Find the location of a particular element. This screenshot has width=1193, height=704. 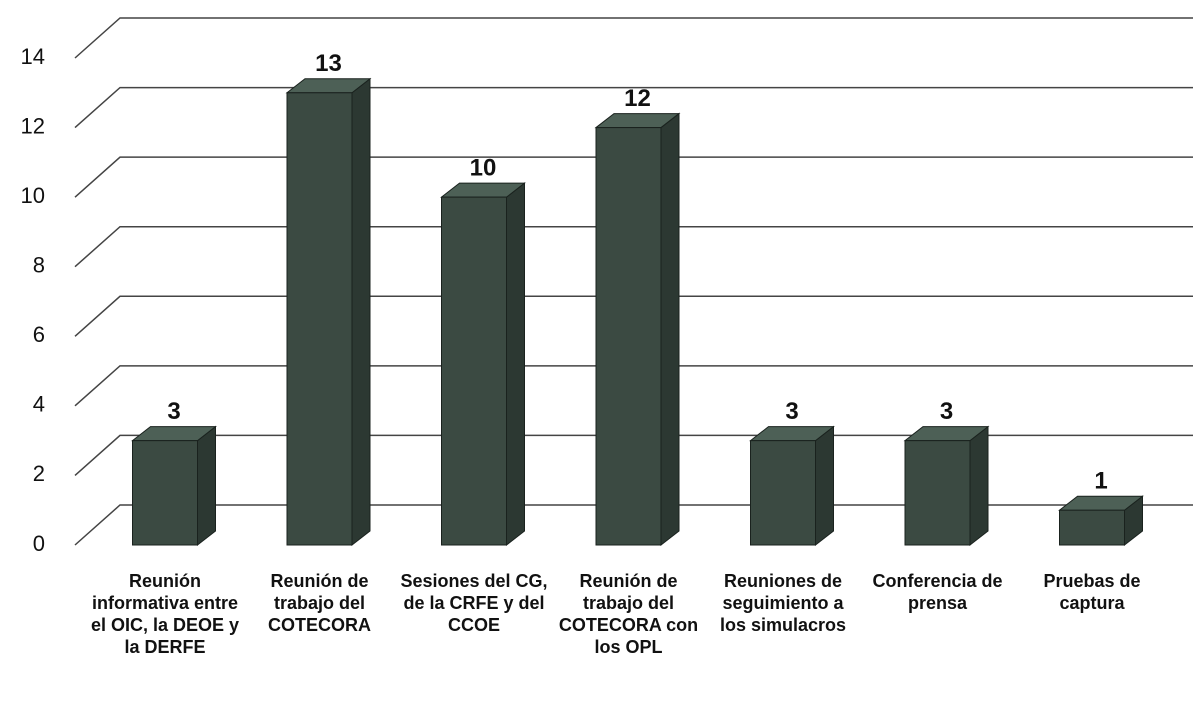

x-tick-label: Sesiones del CG, de la CRFE y del CCOE is located at coordinates (474, 603).